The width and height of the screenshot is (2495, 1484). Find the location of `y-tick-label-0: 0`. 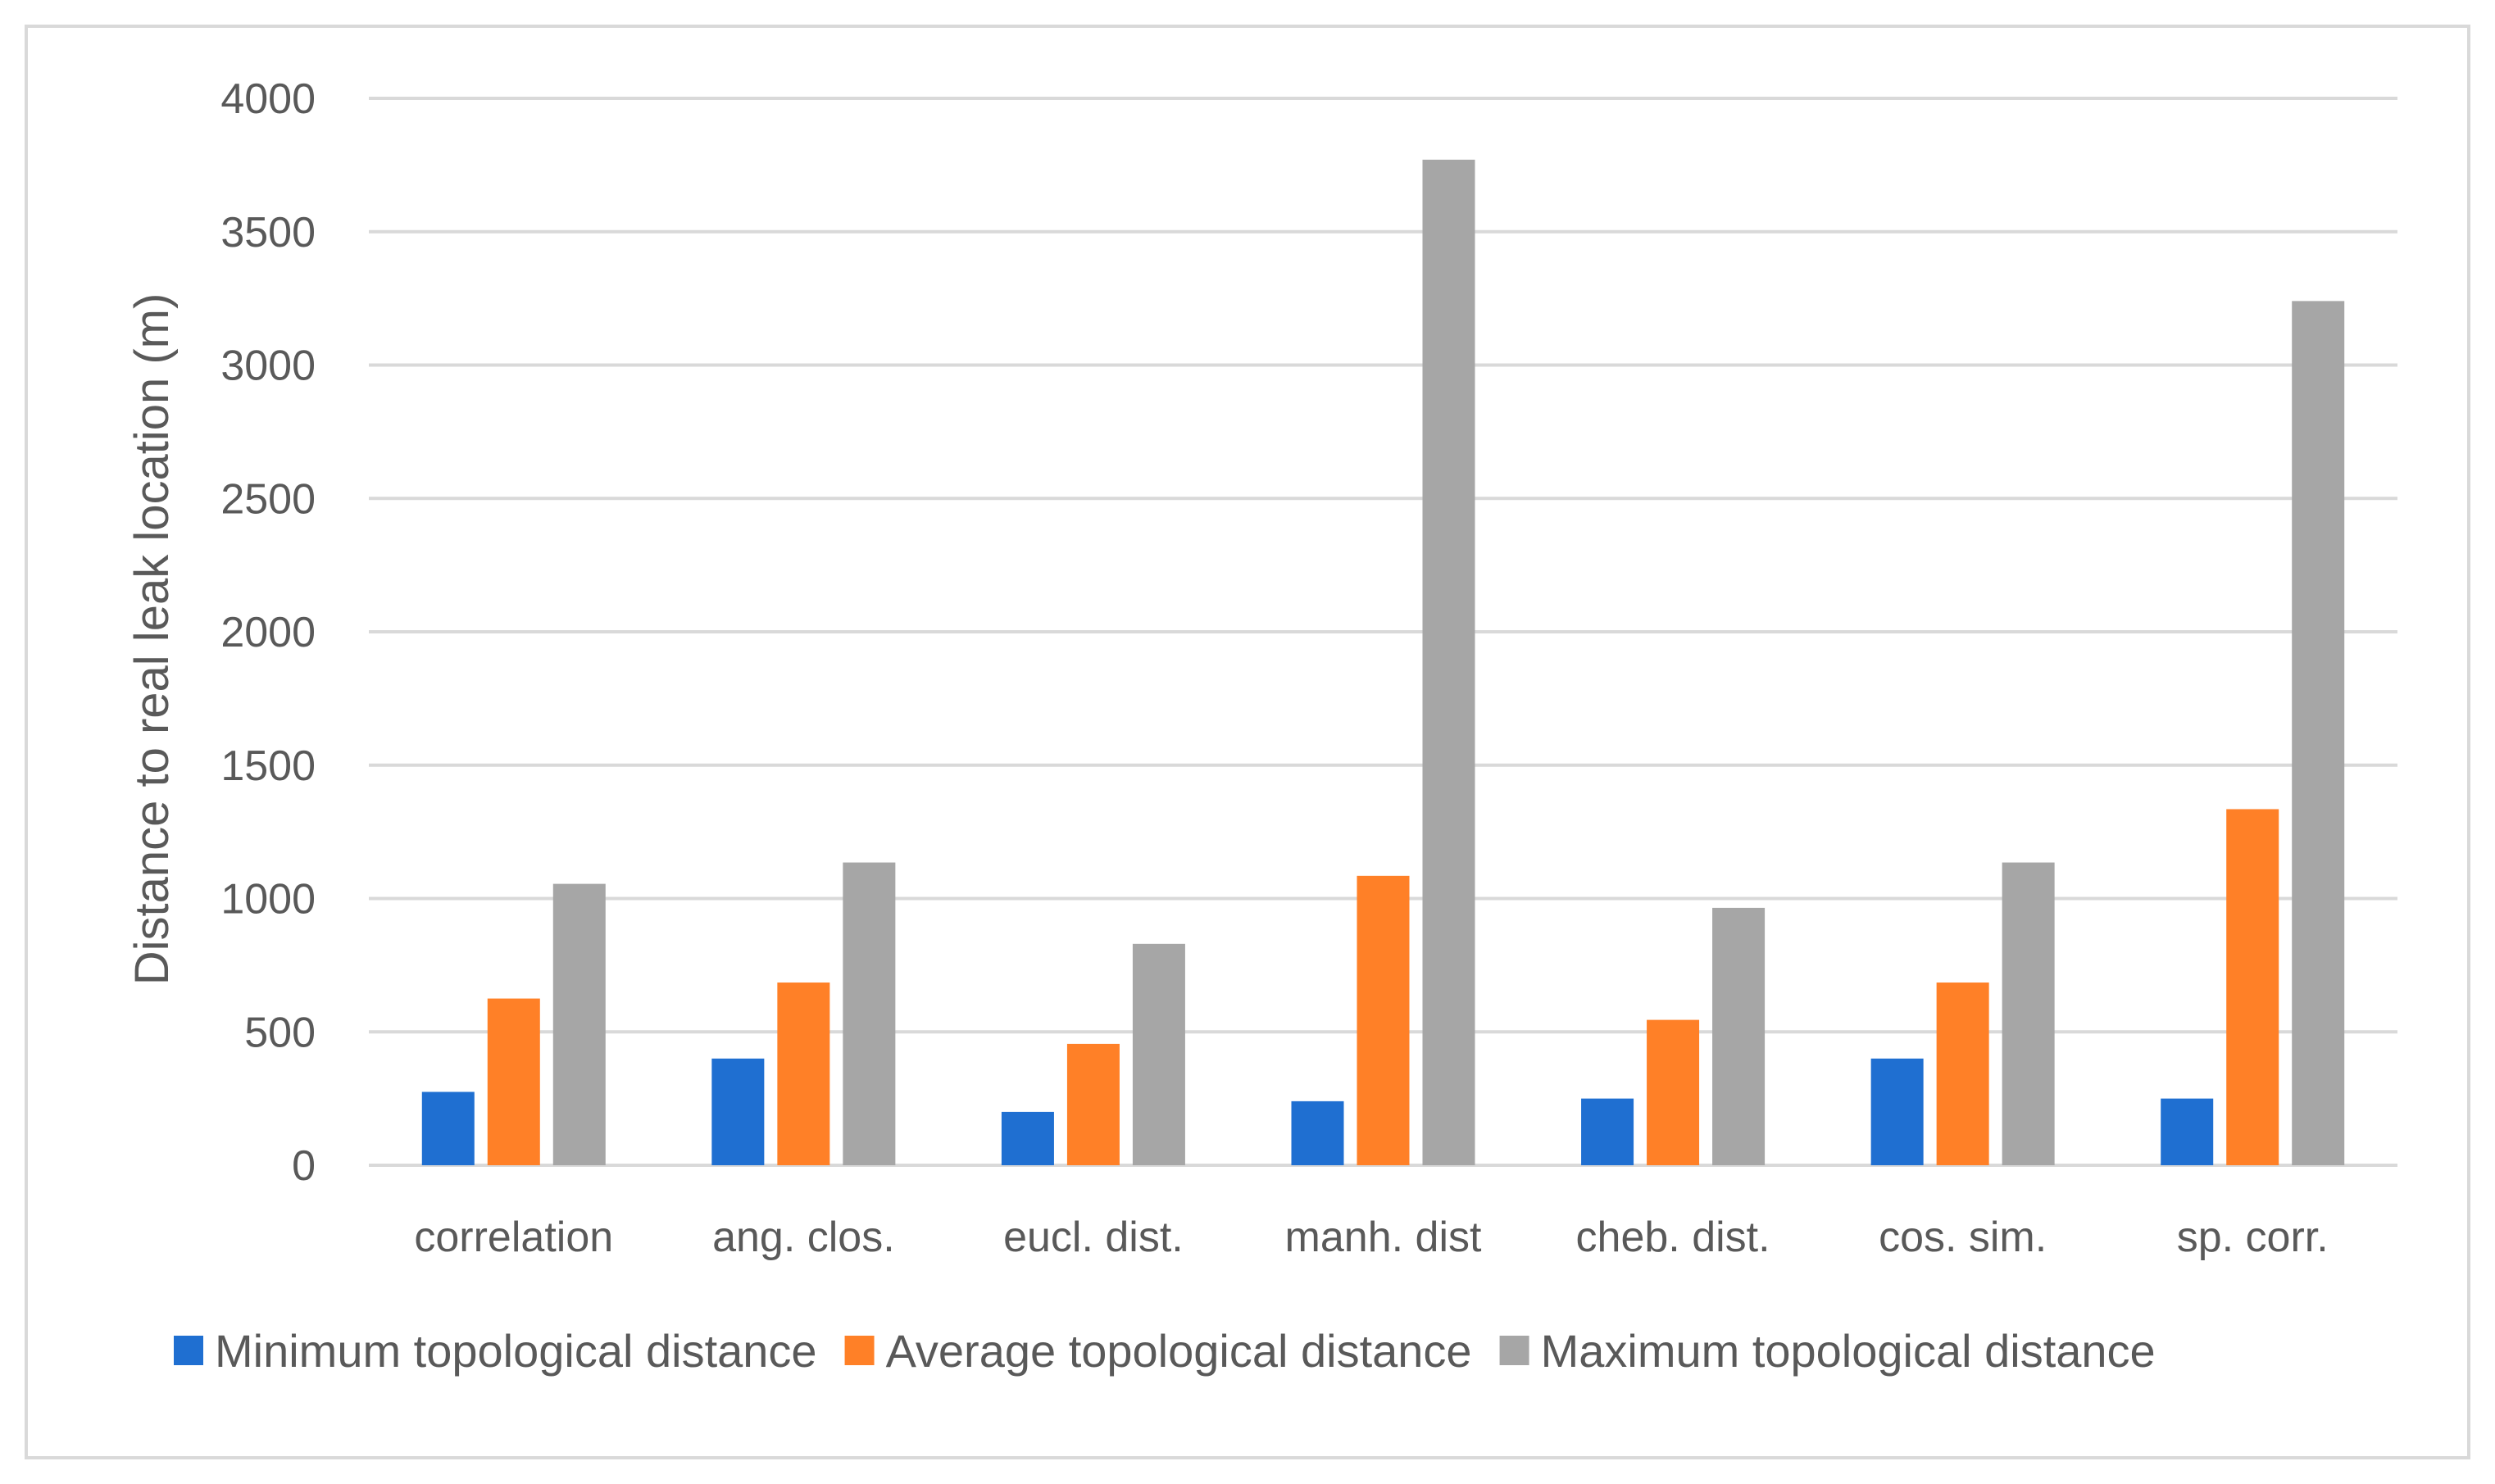

y-tick-label-0: 0 is located at coordinates (304, 1166).